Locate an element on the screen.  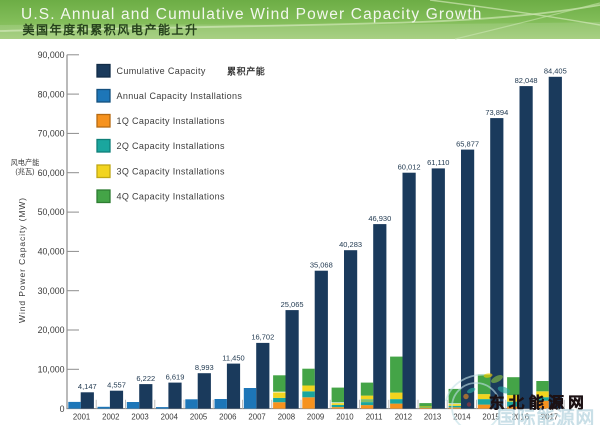
svg-text: Annual Capacity Installations is located at coordinates (180, 96).